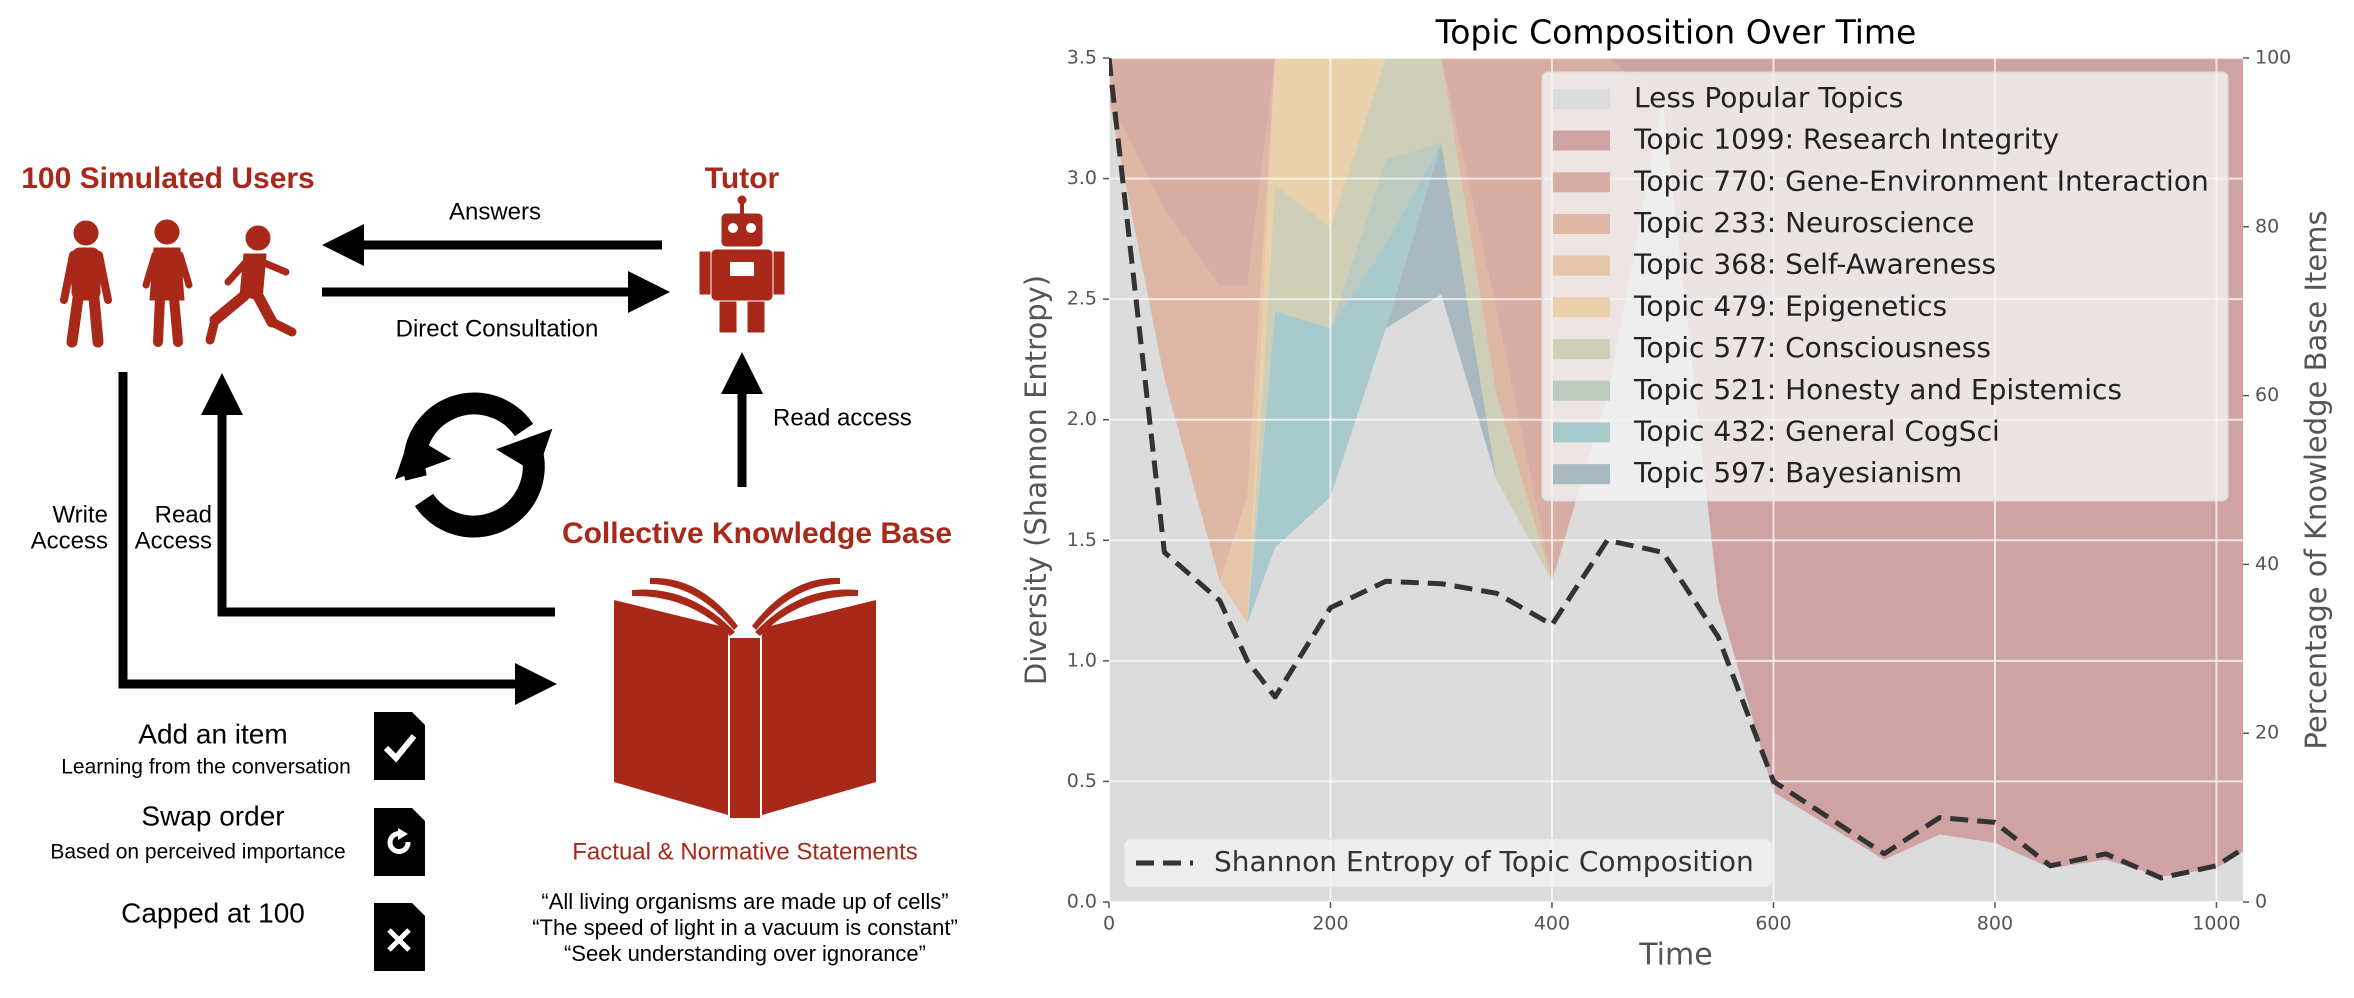 Image resolution: width=2354 pixels, height=998 pixels. I want to click on legend-label: Topic 770: Gene-Environment Interaction, so click(1921, 180).